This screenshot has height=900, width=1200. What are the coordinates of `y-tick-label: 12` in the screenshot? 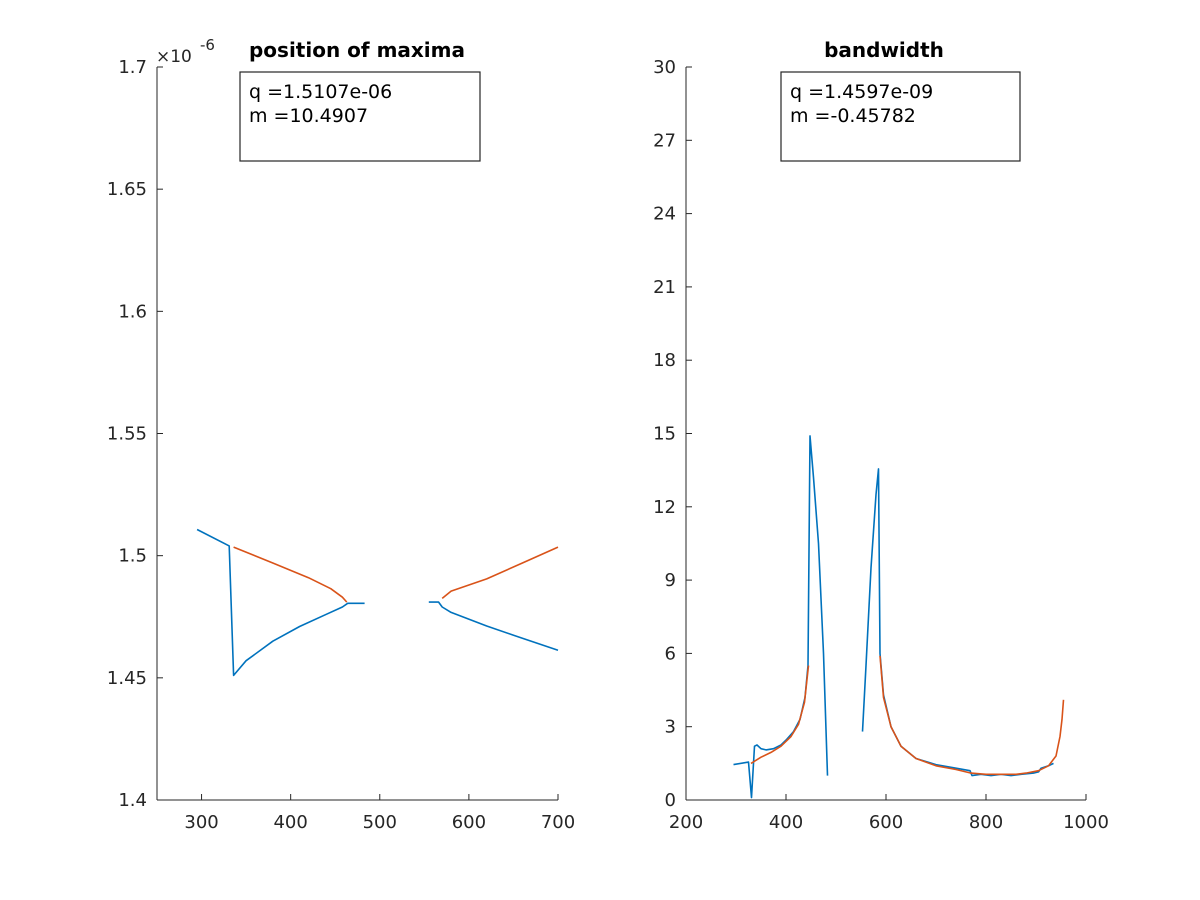 It's located at (664, 507).